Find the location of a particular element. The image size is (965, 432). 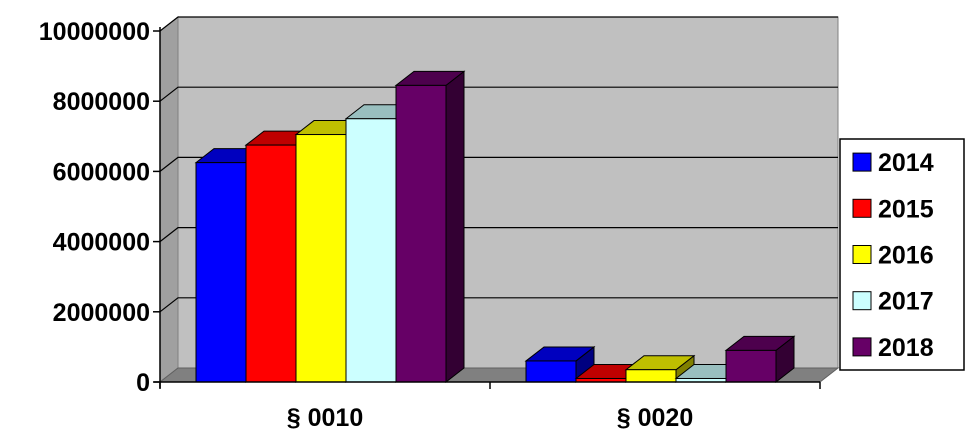

legend-label: 2015 is located at coordinates (906, 209).